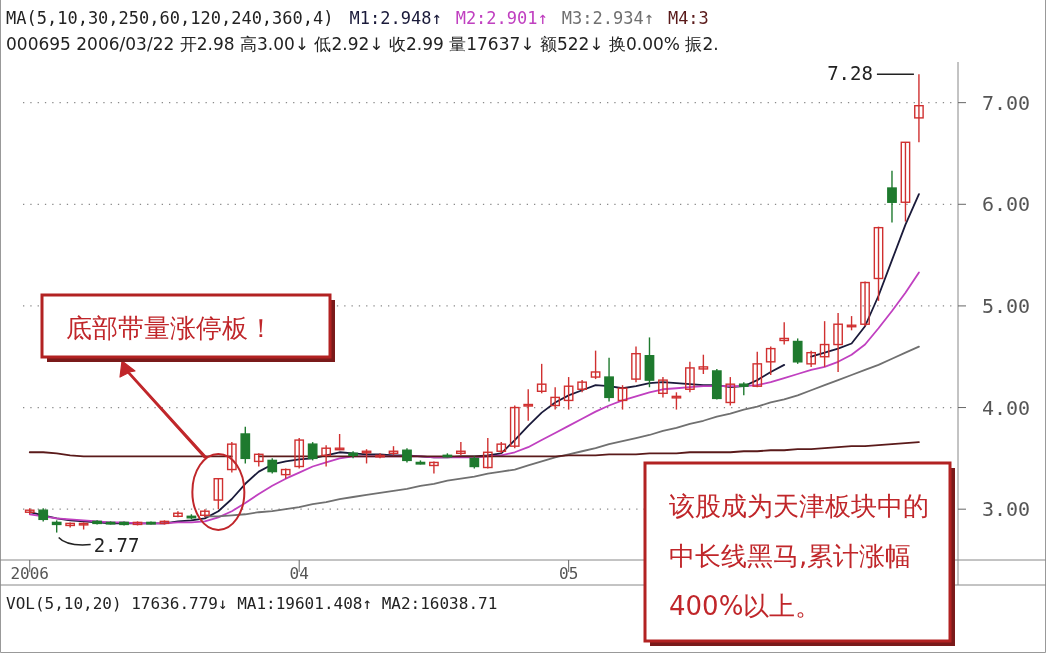 The image size is (1046, 653). I want to click on chart-subtitle: 000695 2006/03/22 开2.98 高3.00↓ 低2.92↓ 收2.99 量17637↓ 额522↓ 换0.00% 振2., so click(362, 44).